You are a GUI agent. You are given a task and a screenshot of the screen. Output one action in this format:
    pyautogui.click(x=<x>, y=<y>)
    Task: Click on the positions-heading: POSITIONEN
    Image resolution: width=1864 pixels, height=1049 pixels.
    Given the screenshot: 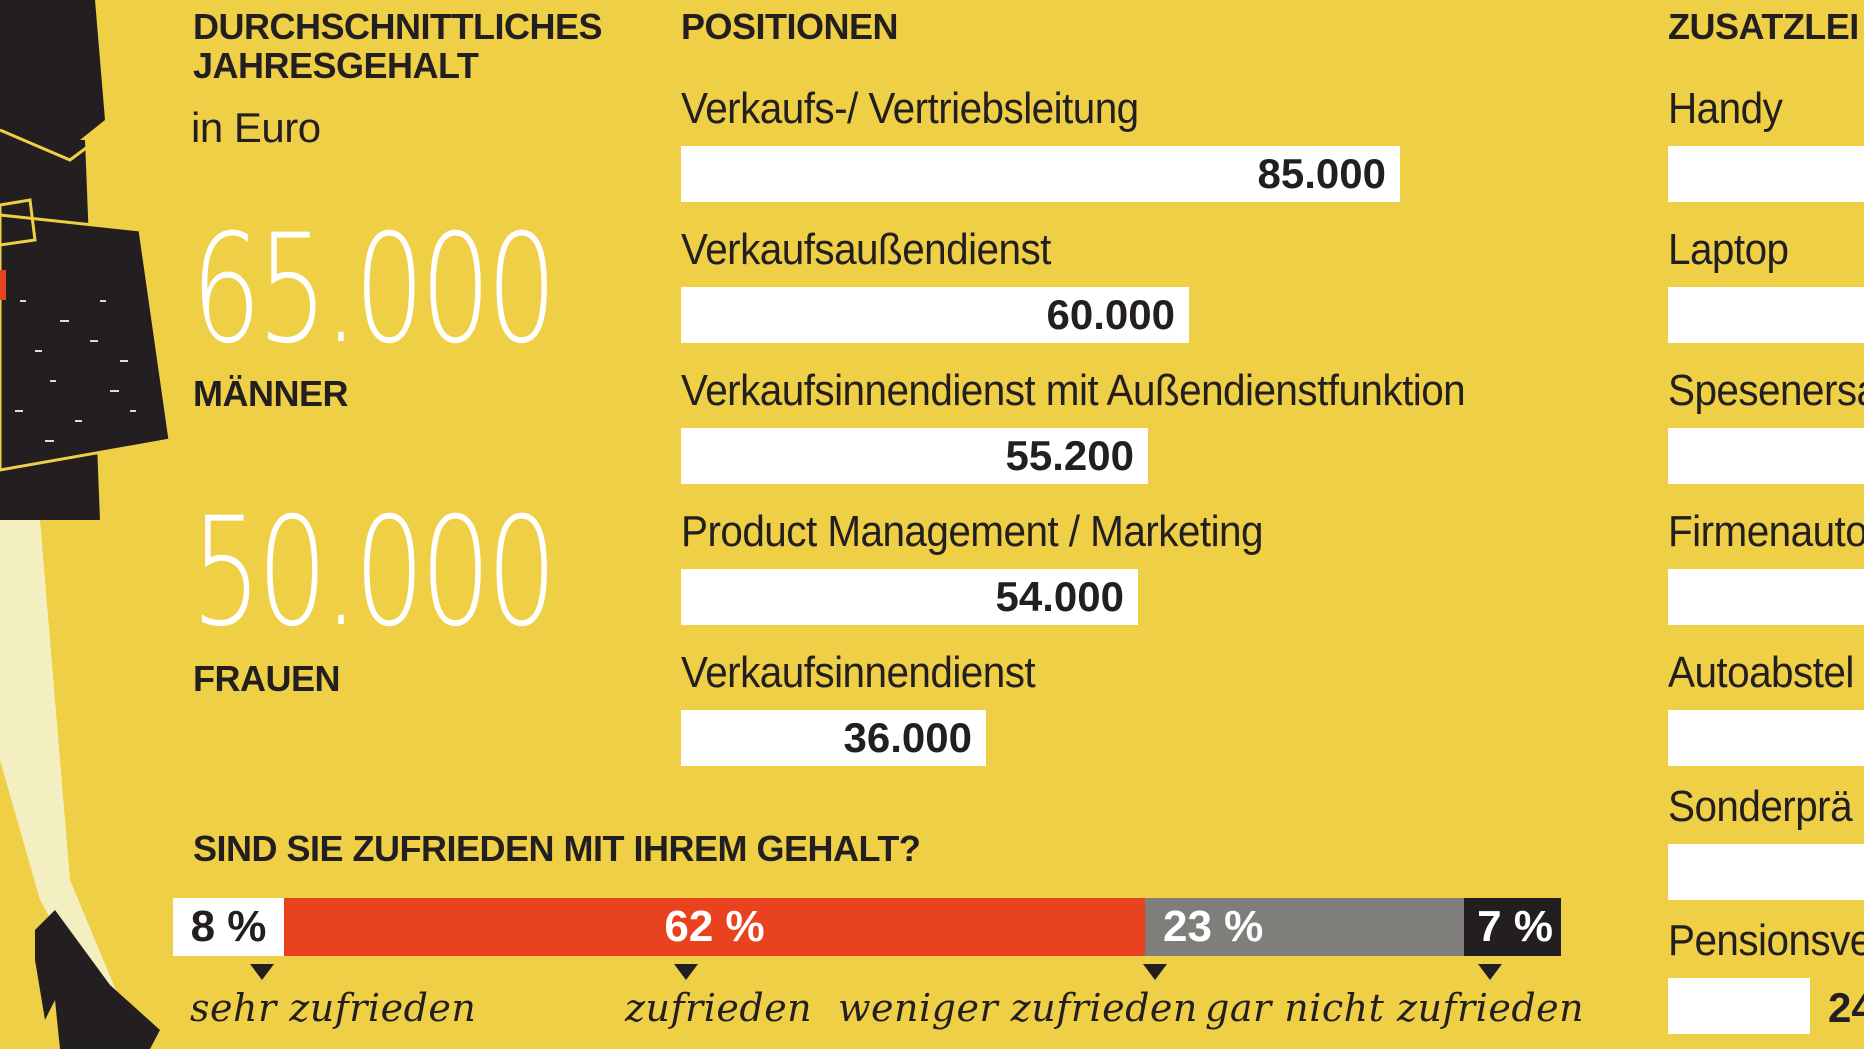 What is the action you would take?
    pyautogui.click(x=790, y=26)
    